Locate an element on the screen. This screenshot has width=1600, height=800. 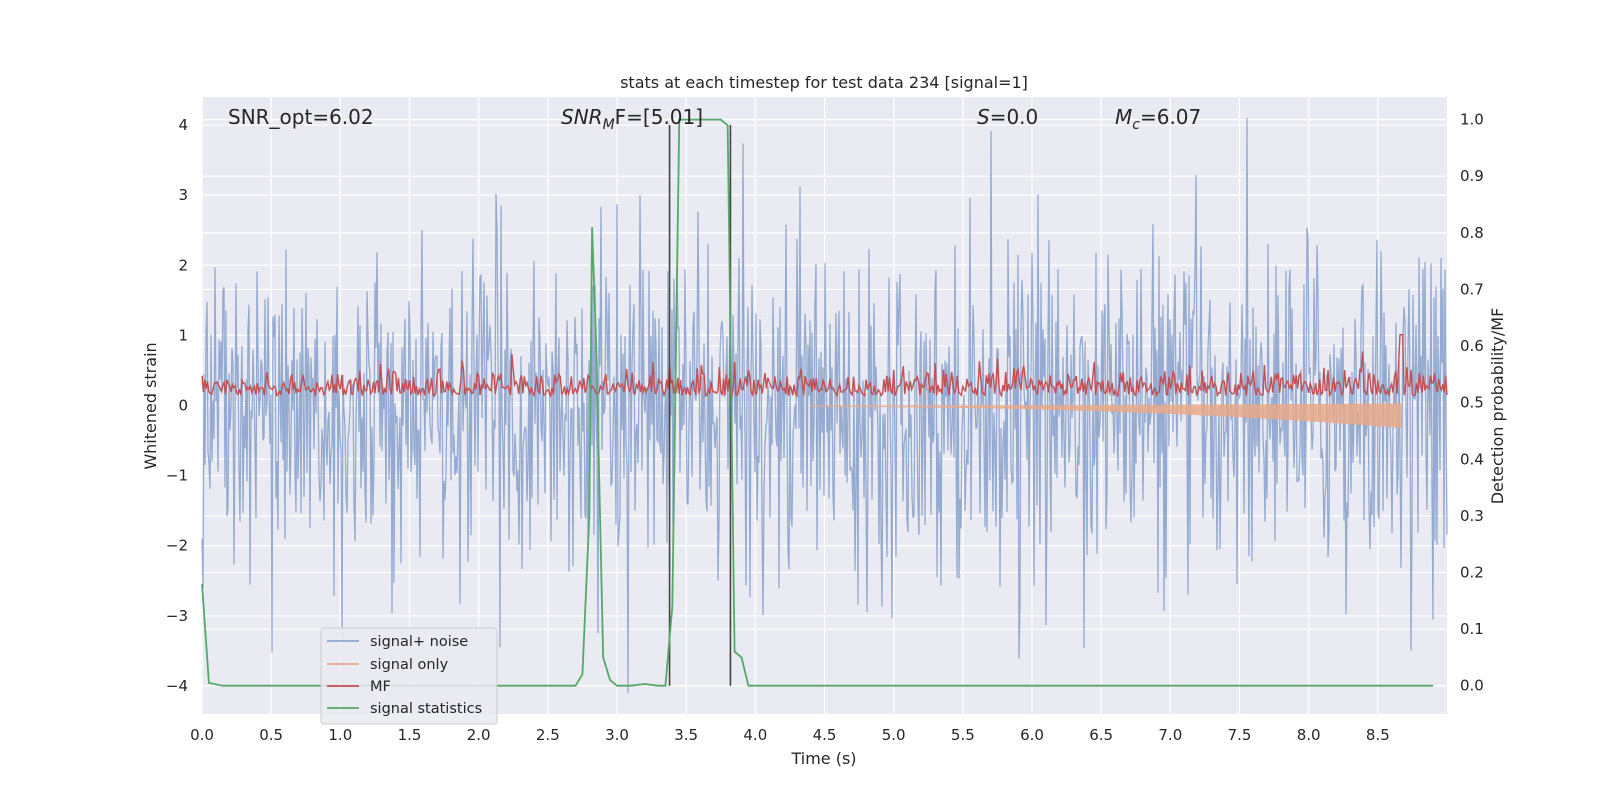
y-tick-label-right: 0.0 is located at coordinates (1472, 686).